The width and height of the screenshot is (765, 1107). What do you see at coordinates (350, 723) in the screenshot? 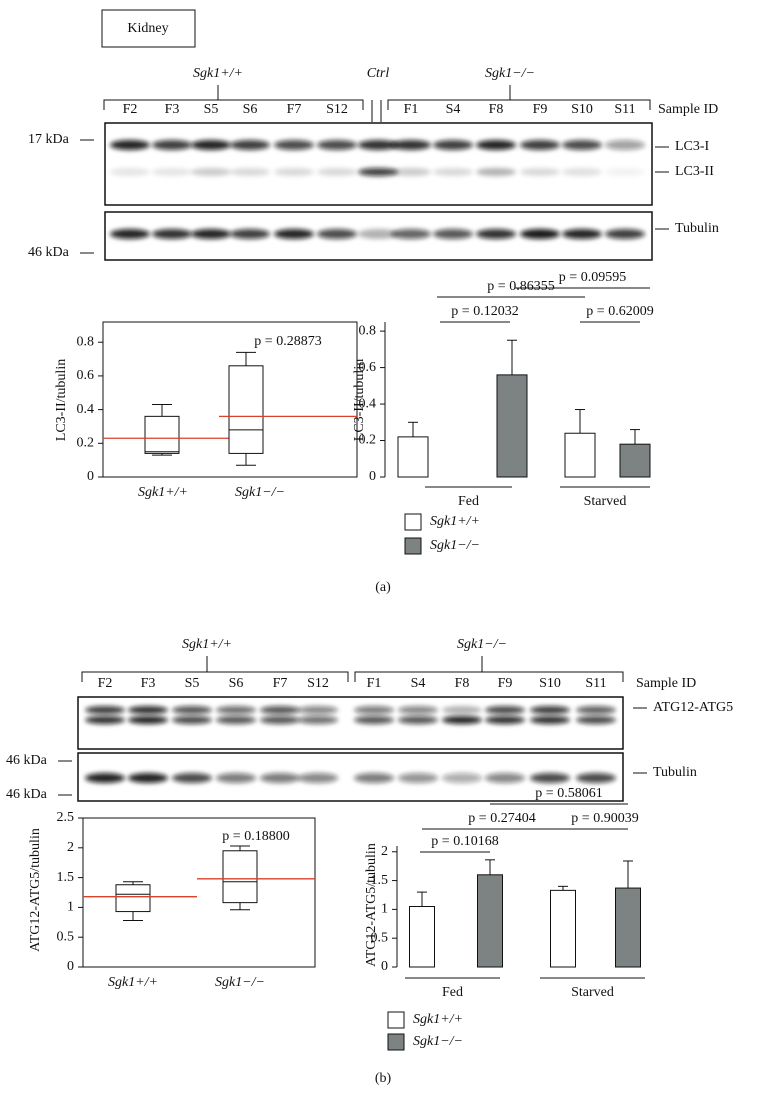
I see `blot-frame` at bounding box center [350, 723].